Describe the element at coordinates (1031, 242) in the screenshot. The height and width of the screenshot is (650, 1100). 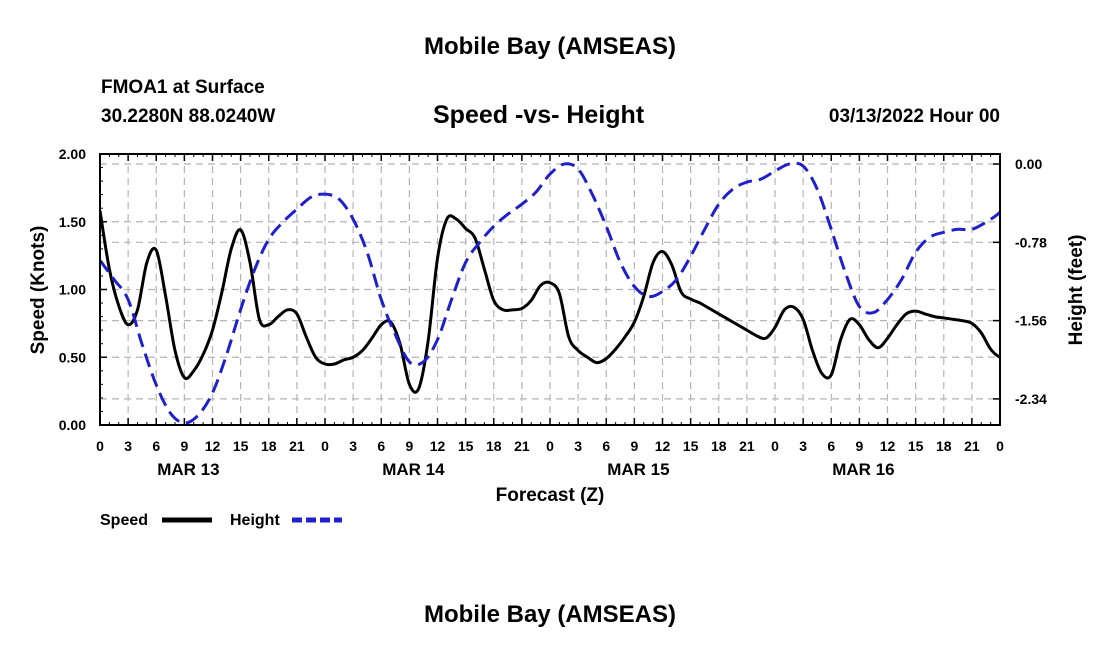
I see `y-right-tick-label: -0.78` at that location.